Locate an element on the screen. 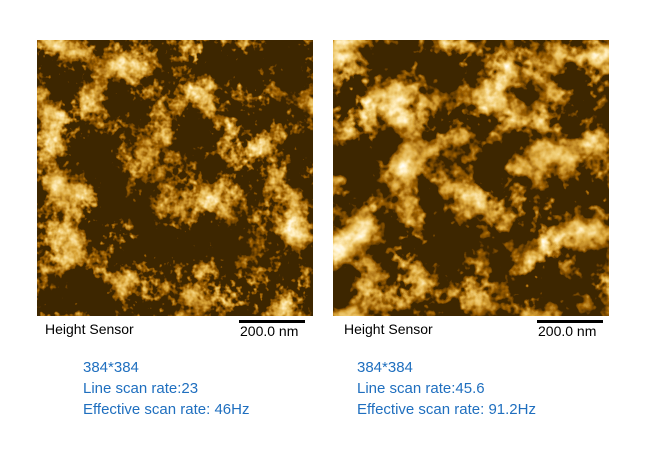 The height and width of the screenshot is (464, 647). info-line: Line scan rate:23 is located at coordinates (141, 388).